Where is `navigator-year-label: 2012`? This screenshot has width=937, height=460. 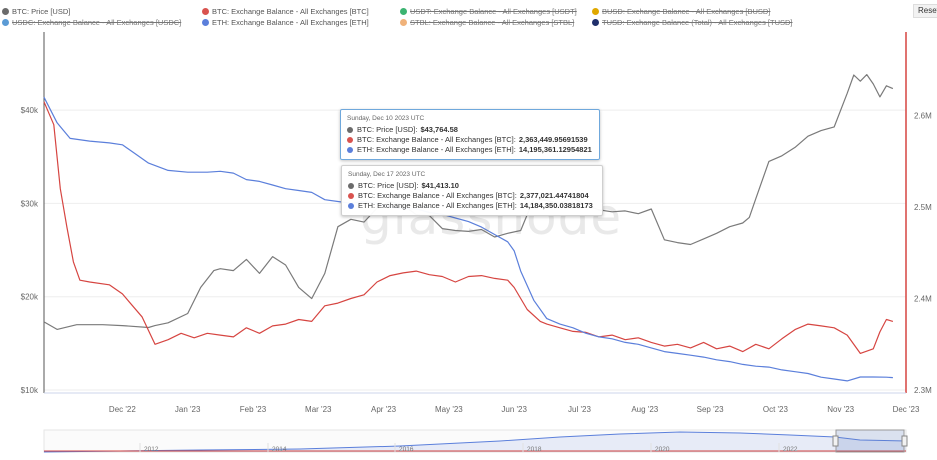 navigator-year-label: 2012 is located at coordinates (151, 449).